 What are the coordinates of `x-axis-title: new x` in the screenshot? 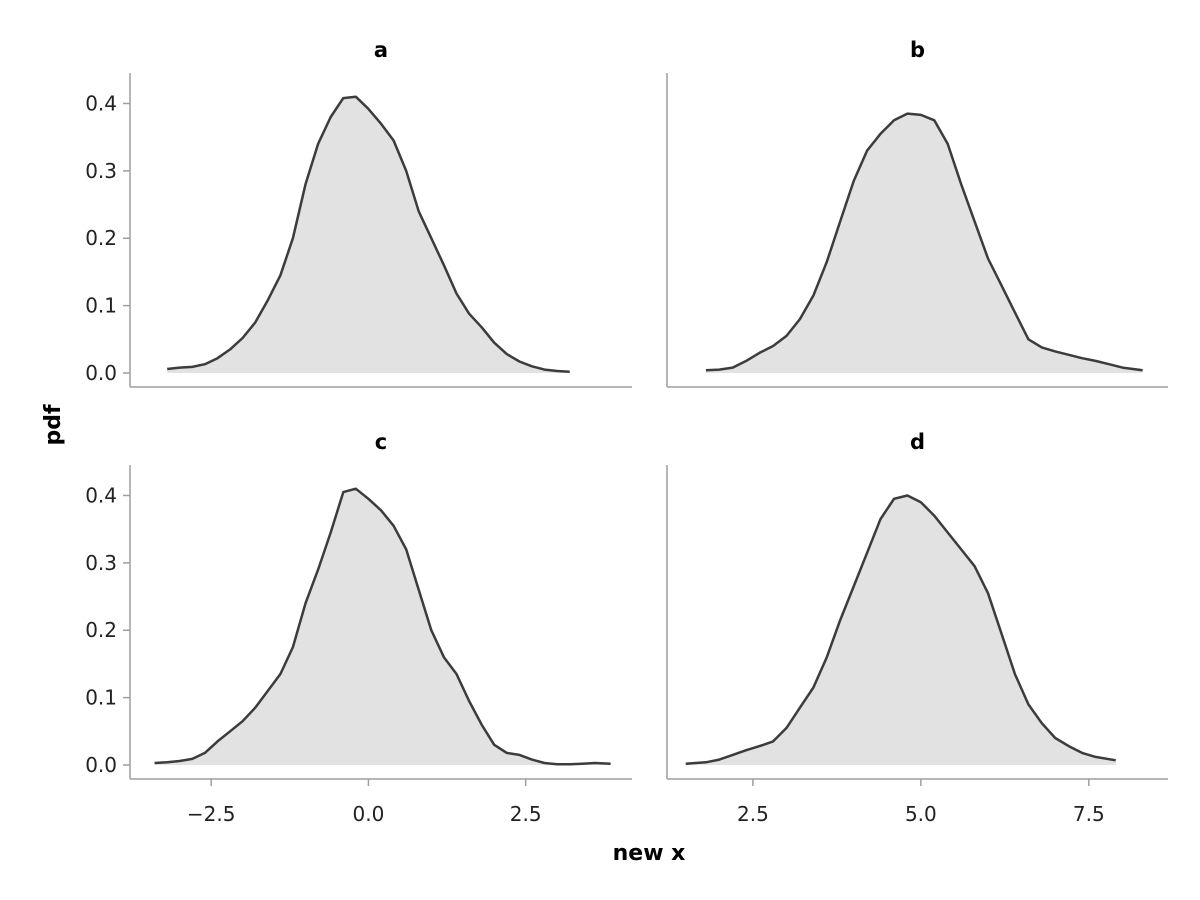 It's located at (649, 853).